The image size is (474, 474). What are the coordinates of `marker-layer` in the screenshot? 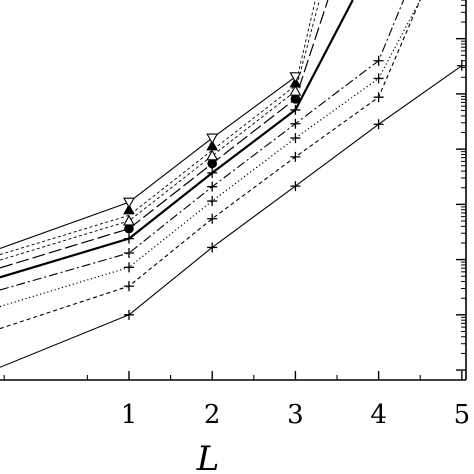 It's located at (212, 153).